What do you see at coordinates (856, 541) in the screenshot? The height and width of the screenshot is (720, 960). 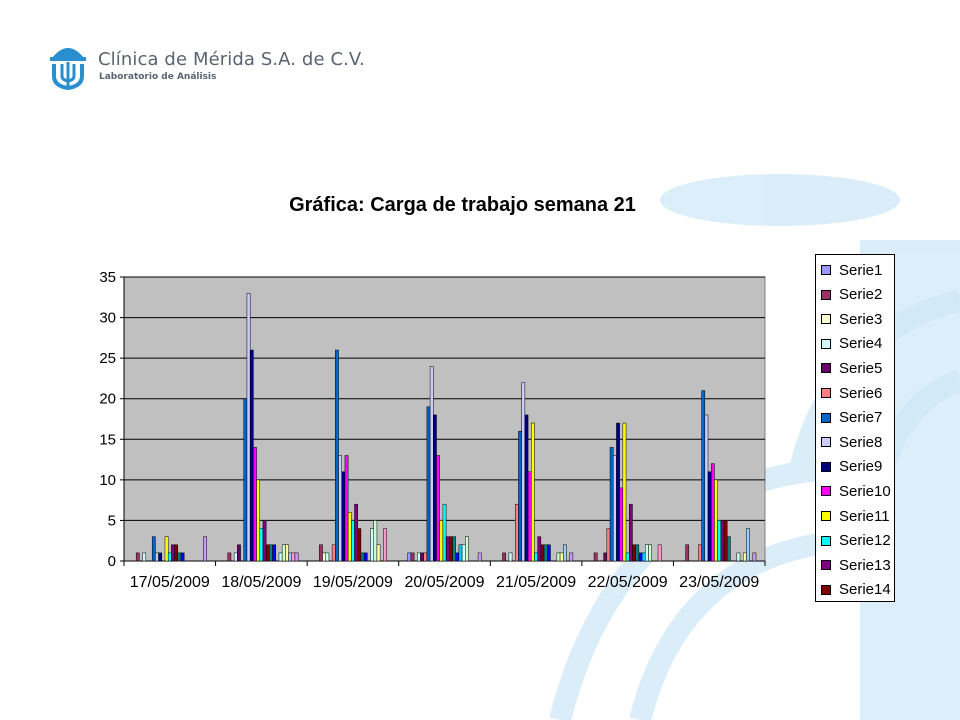 I see `legend-item: Serie12` at bounding box center [856, 541].